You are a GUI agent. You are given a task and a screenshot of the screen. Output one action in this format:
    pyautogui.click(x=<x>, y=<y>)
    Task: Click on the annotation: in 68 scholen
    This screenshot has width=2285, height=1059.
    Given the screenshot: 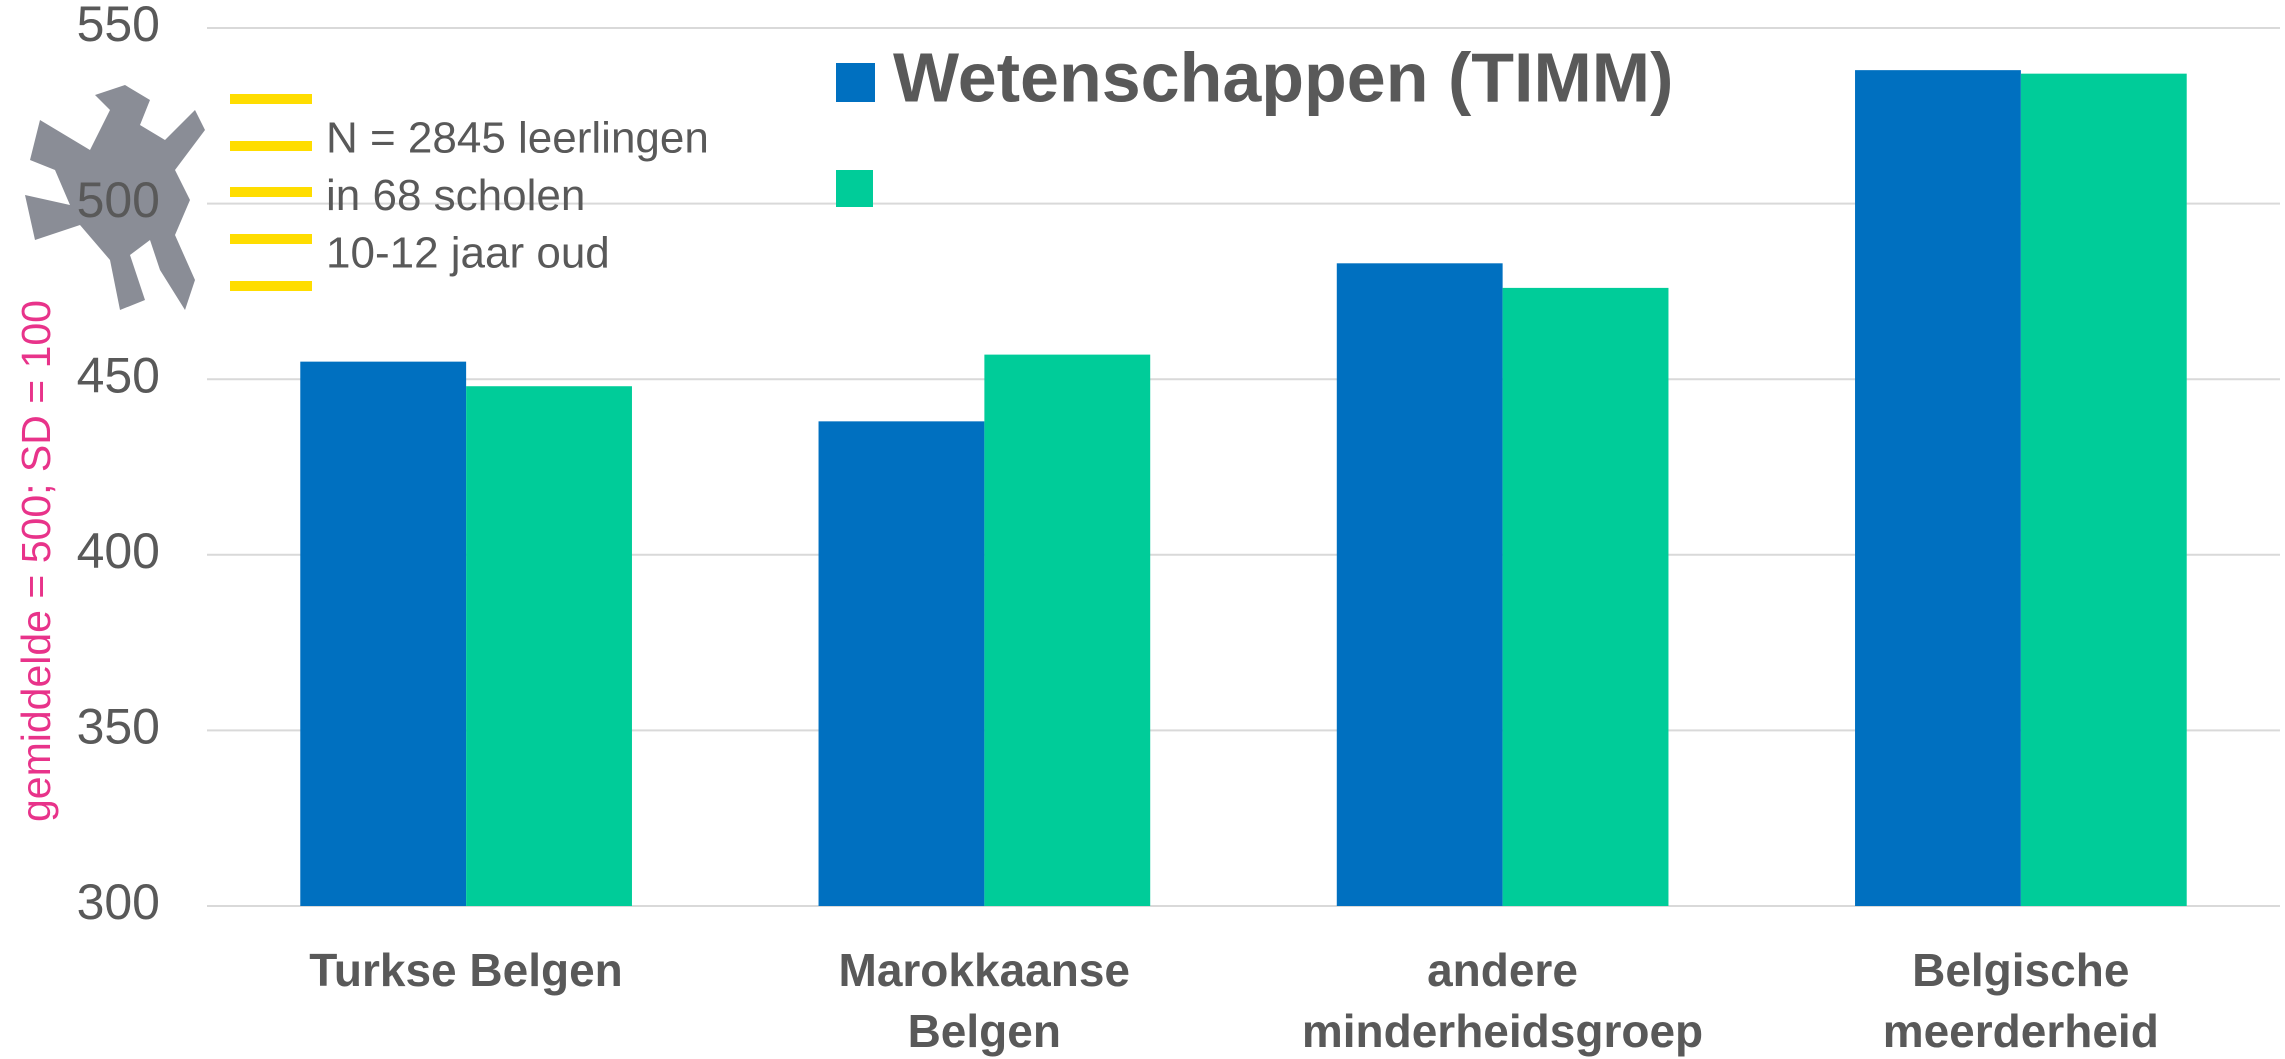 What is the action you would take?
    pyautogui.click(x=455, y=195)
    